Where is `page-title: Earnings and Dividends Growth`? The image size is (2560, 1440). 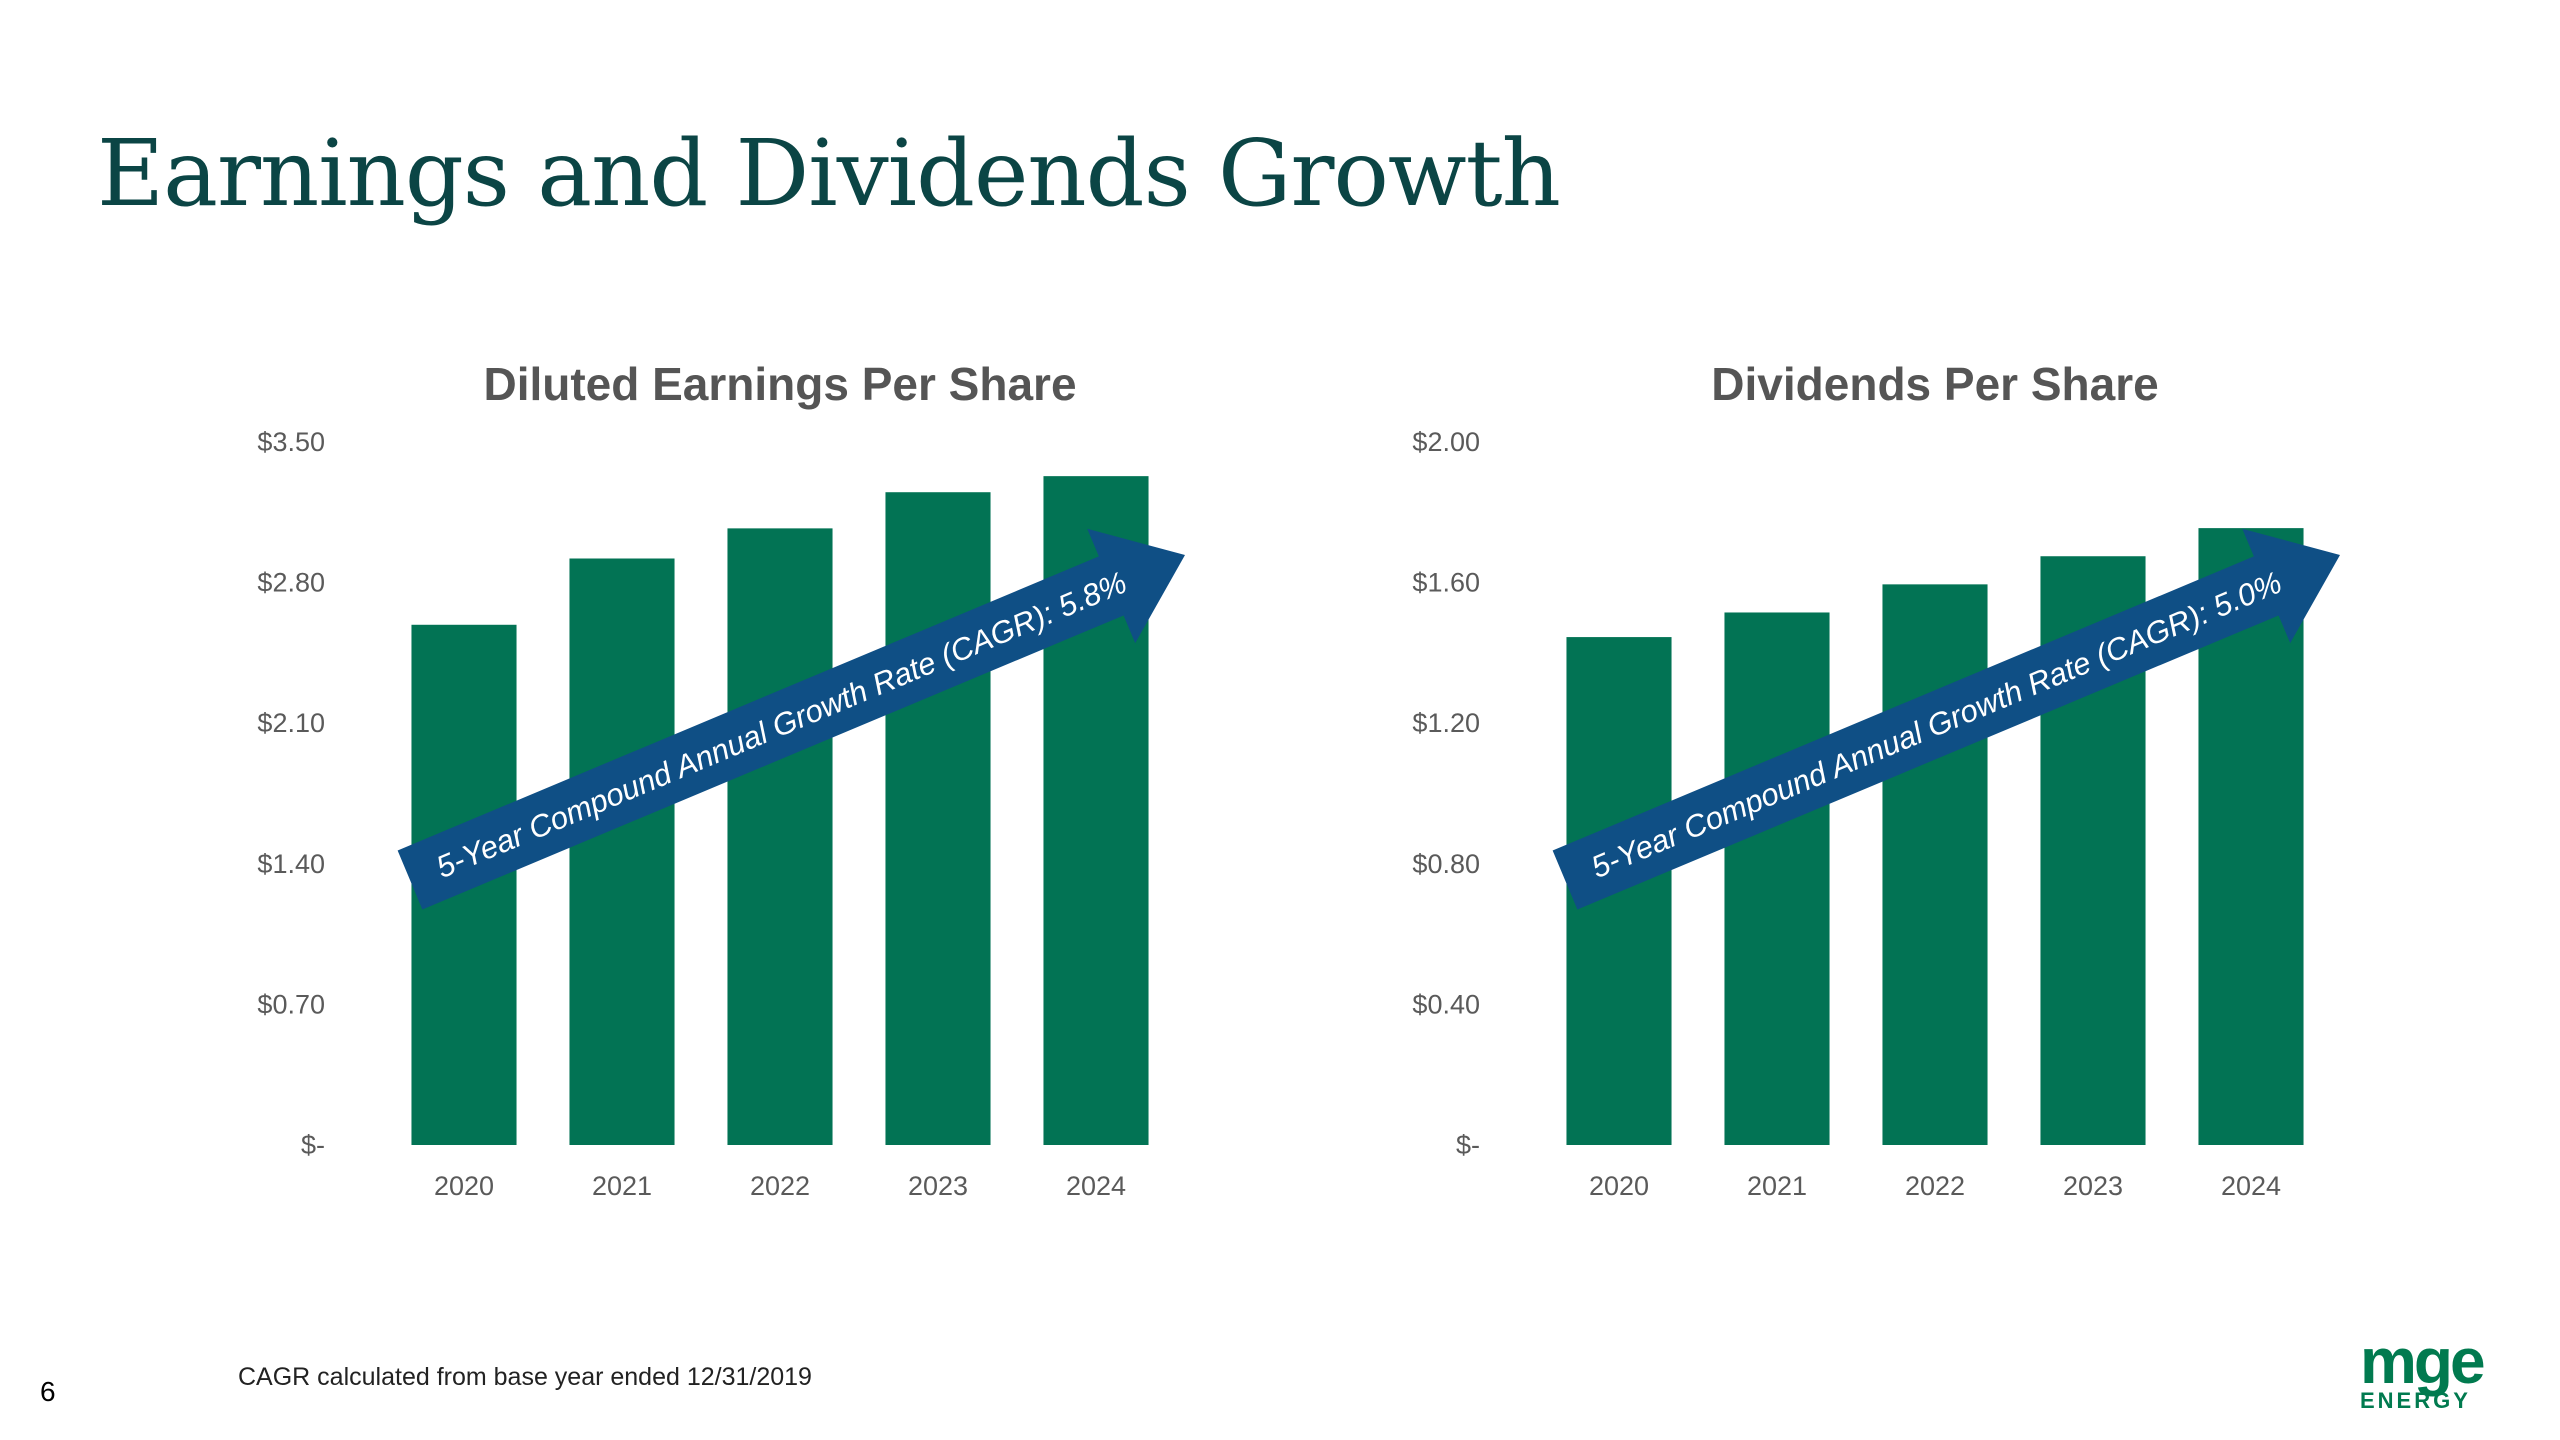 page-title: Earnings and Dividends Growth is located at coordinates (829, 173).